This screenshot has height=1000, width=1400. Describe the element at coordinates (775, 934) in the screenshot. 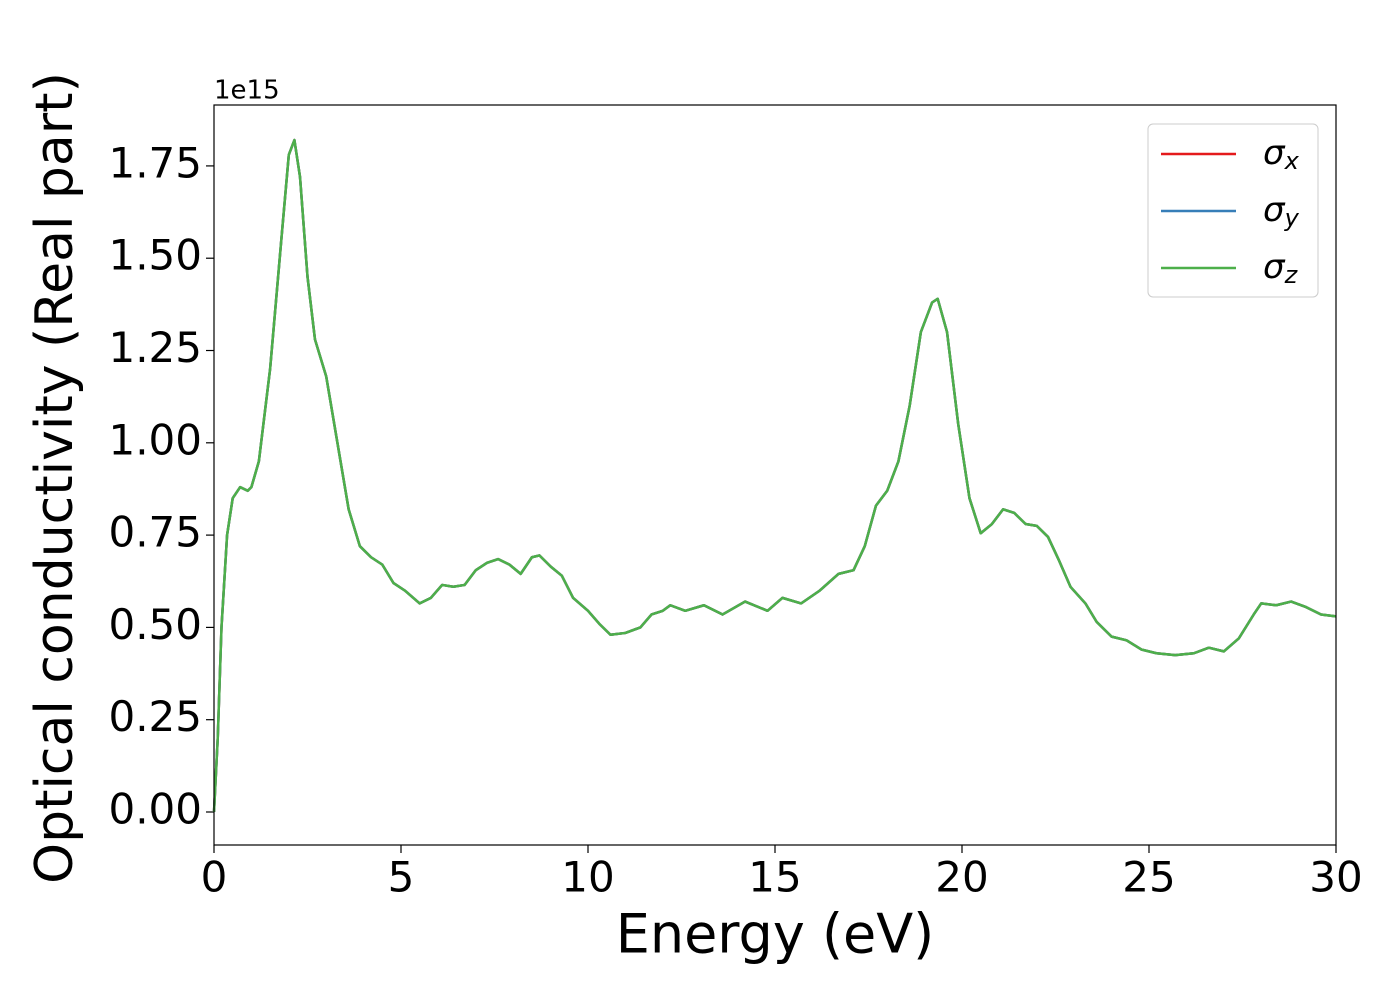

I see `x-axis-label: Energy (eV)` at that location.